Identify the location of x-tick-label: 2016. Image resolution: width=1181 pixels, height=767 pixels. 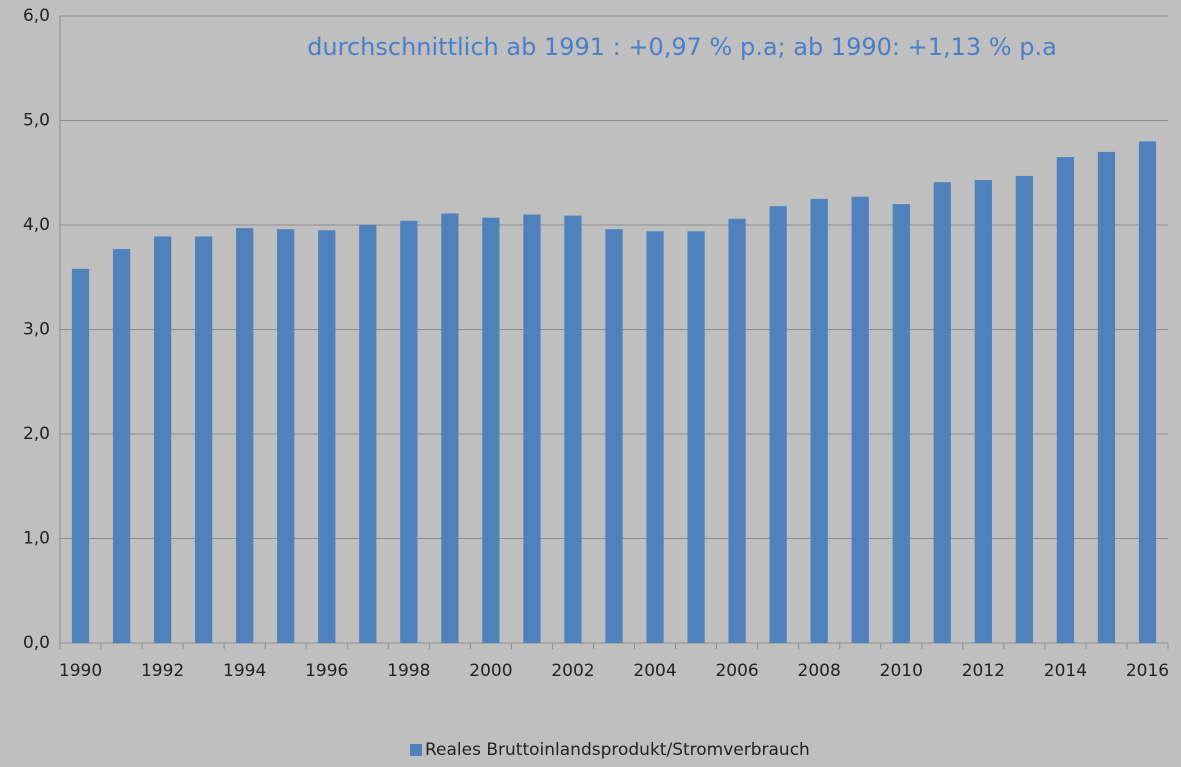
(1147, 671).